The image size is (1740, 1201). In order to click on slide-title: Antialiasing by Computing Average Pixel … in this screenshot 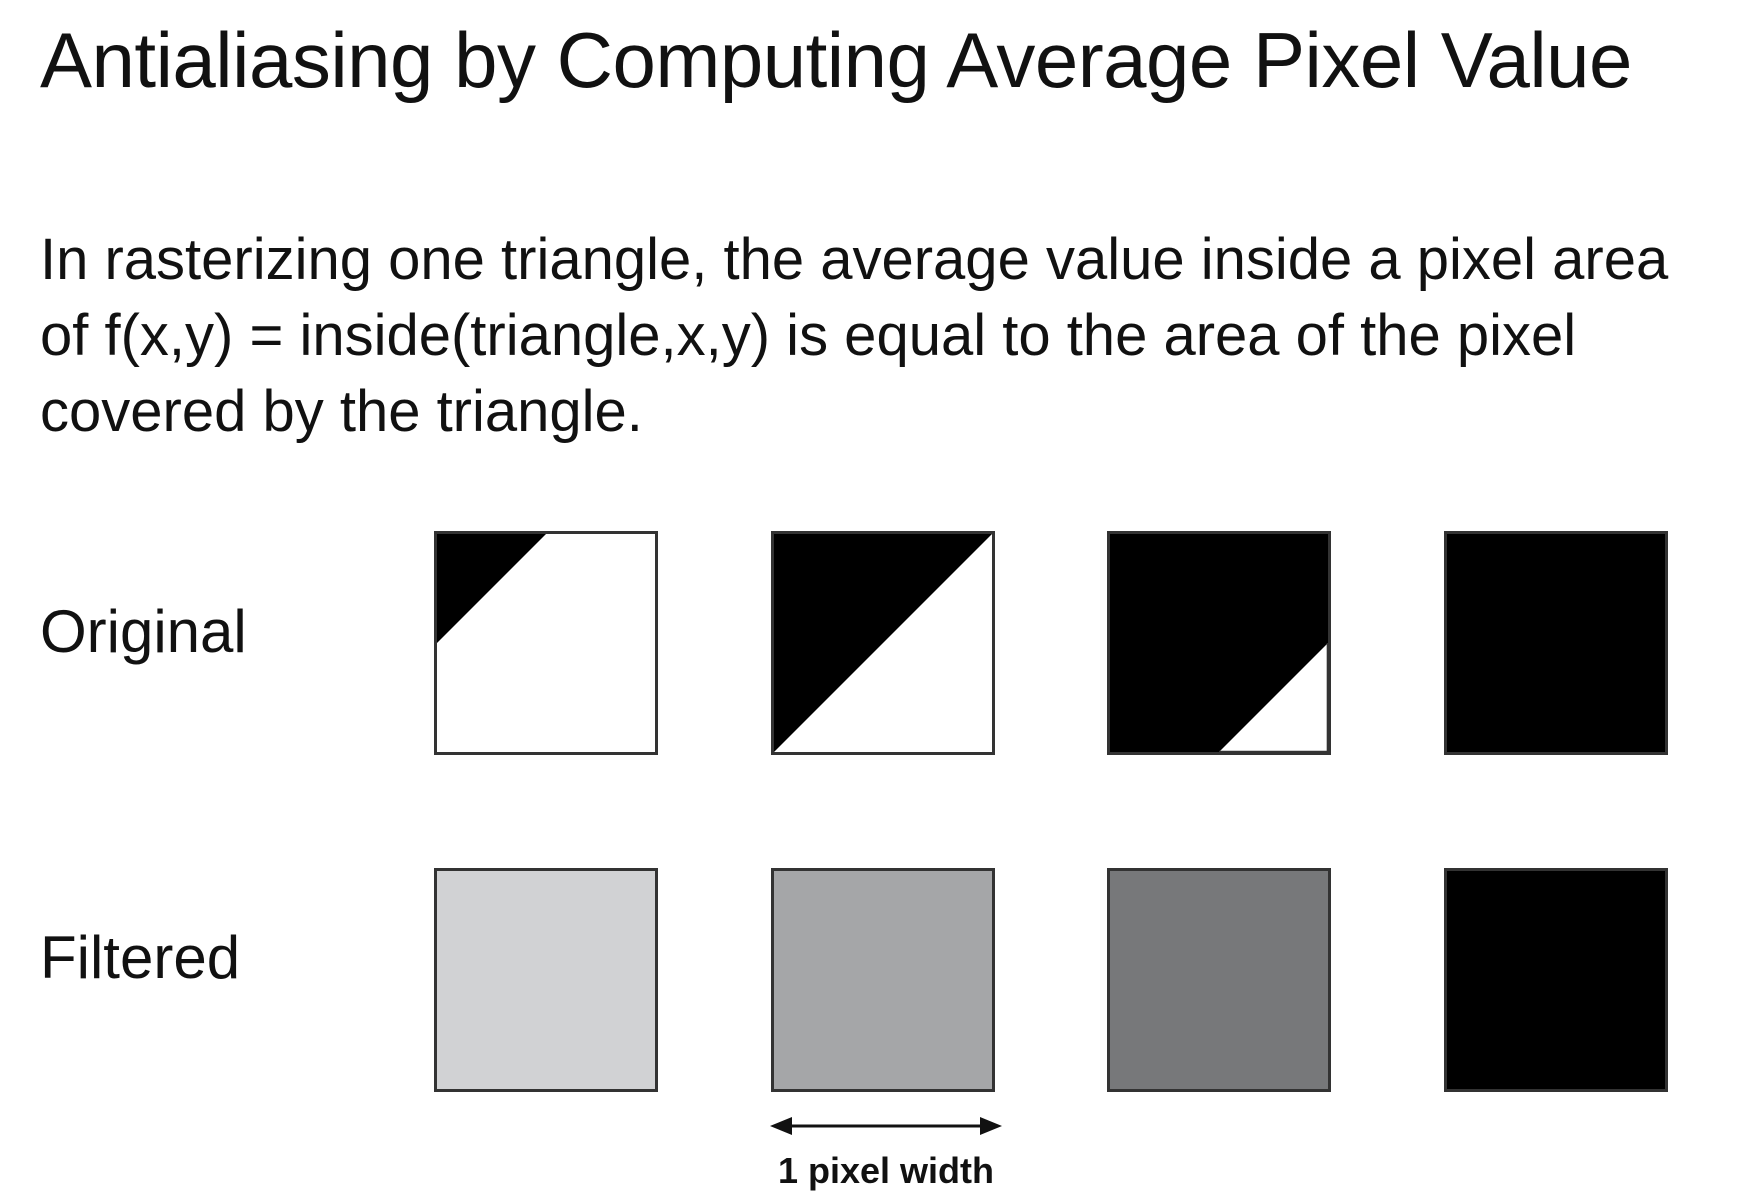, I will do `click(836, 60)`.